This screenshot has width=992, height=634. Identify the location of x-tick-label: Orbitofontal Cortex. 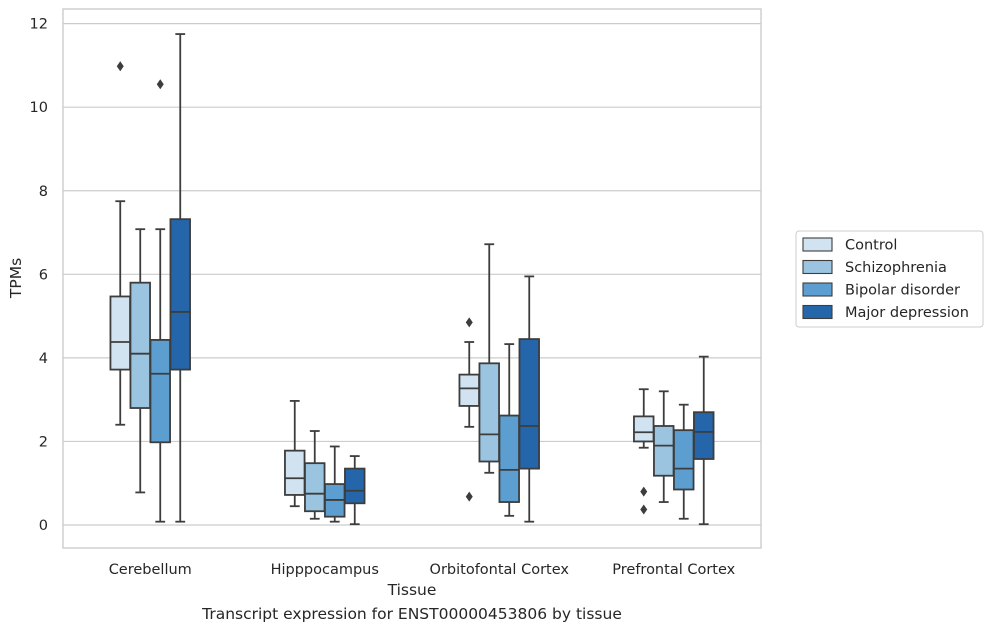
(500, 570).